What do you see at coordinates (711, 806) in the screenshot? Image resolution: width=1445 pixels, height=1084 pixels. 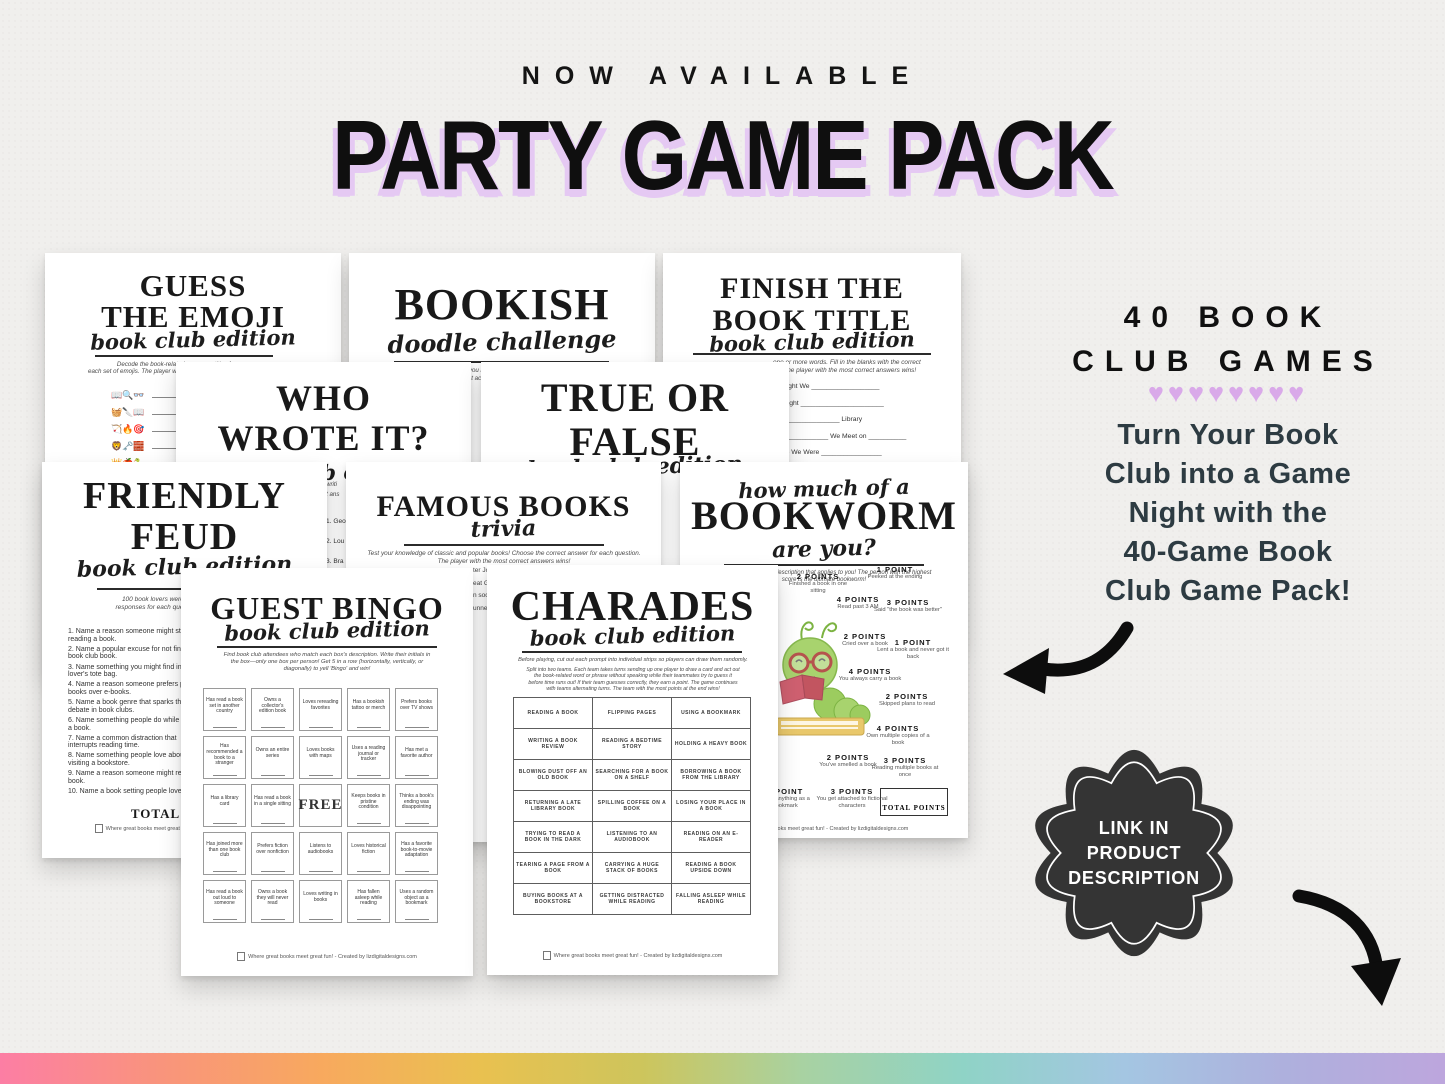 I see `charades-prompt-cell: LOSING YOUR PLACE IN A BOOK` at bounding box center [711, 806].